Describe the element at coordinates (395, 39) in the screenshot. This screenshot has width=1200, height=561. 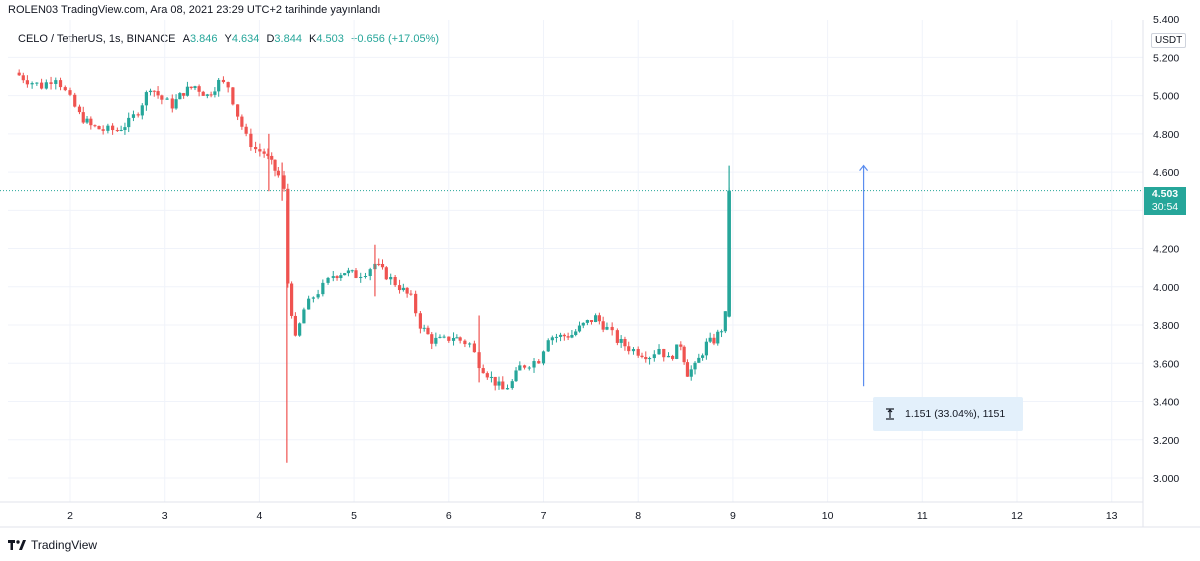
I see `change-value: +0.656 (+17.05%)` at that location.